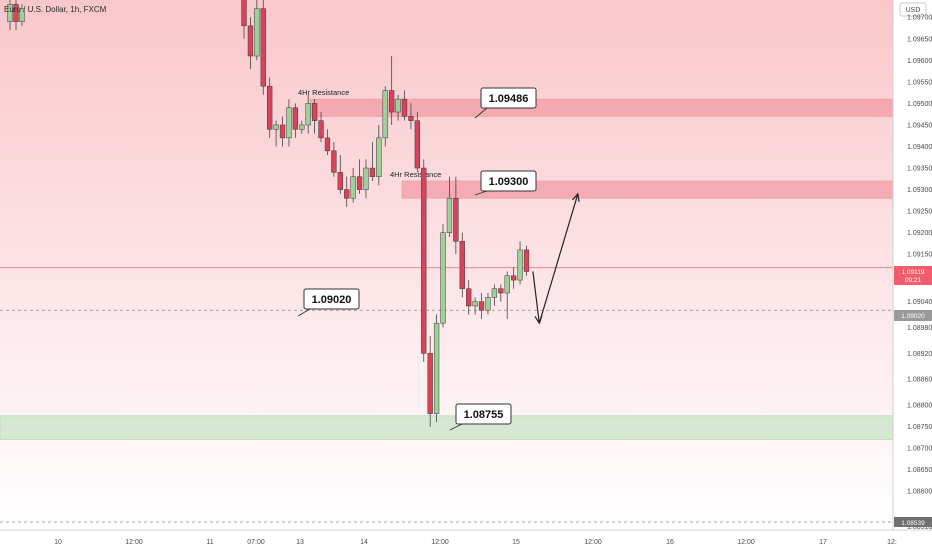 This screenshot has height=550, width=932. Describe the element at coordinates (823, 542) in the screenshot. I see `x-tick-11: 17` at that location.